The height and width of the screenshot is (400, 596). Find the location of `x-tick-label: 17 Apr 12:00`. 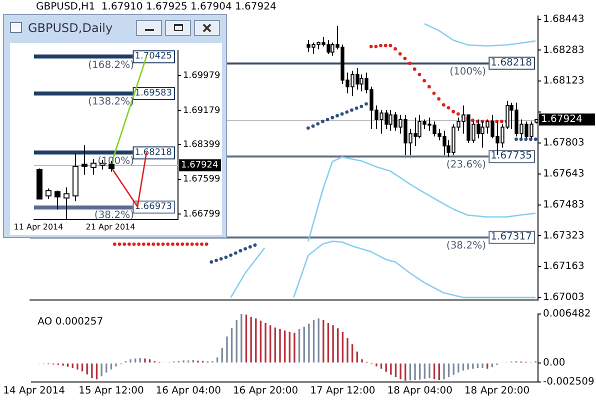

x-tick-label: 17 Apr 12:00 is located at coordinates (343, 391).